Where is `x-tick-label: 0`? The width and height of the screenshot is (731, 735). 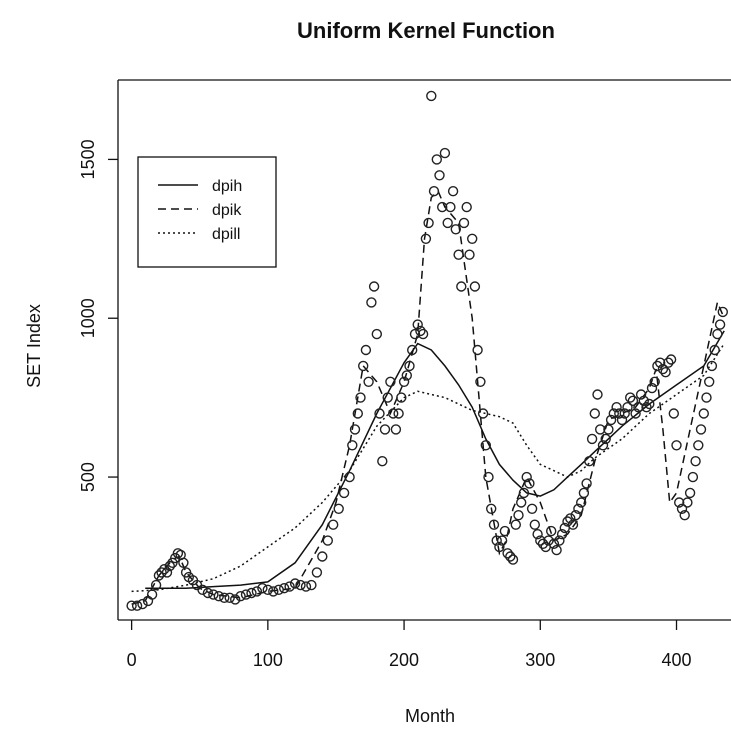 x-tick-label: 0 is located at coordinates (132, 660).